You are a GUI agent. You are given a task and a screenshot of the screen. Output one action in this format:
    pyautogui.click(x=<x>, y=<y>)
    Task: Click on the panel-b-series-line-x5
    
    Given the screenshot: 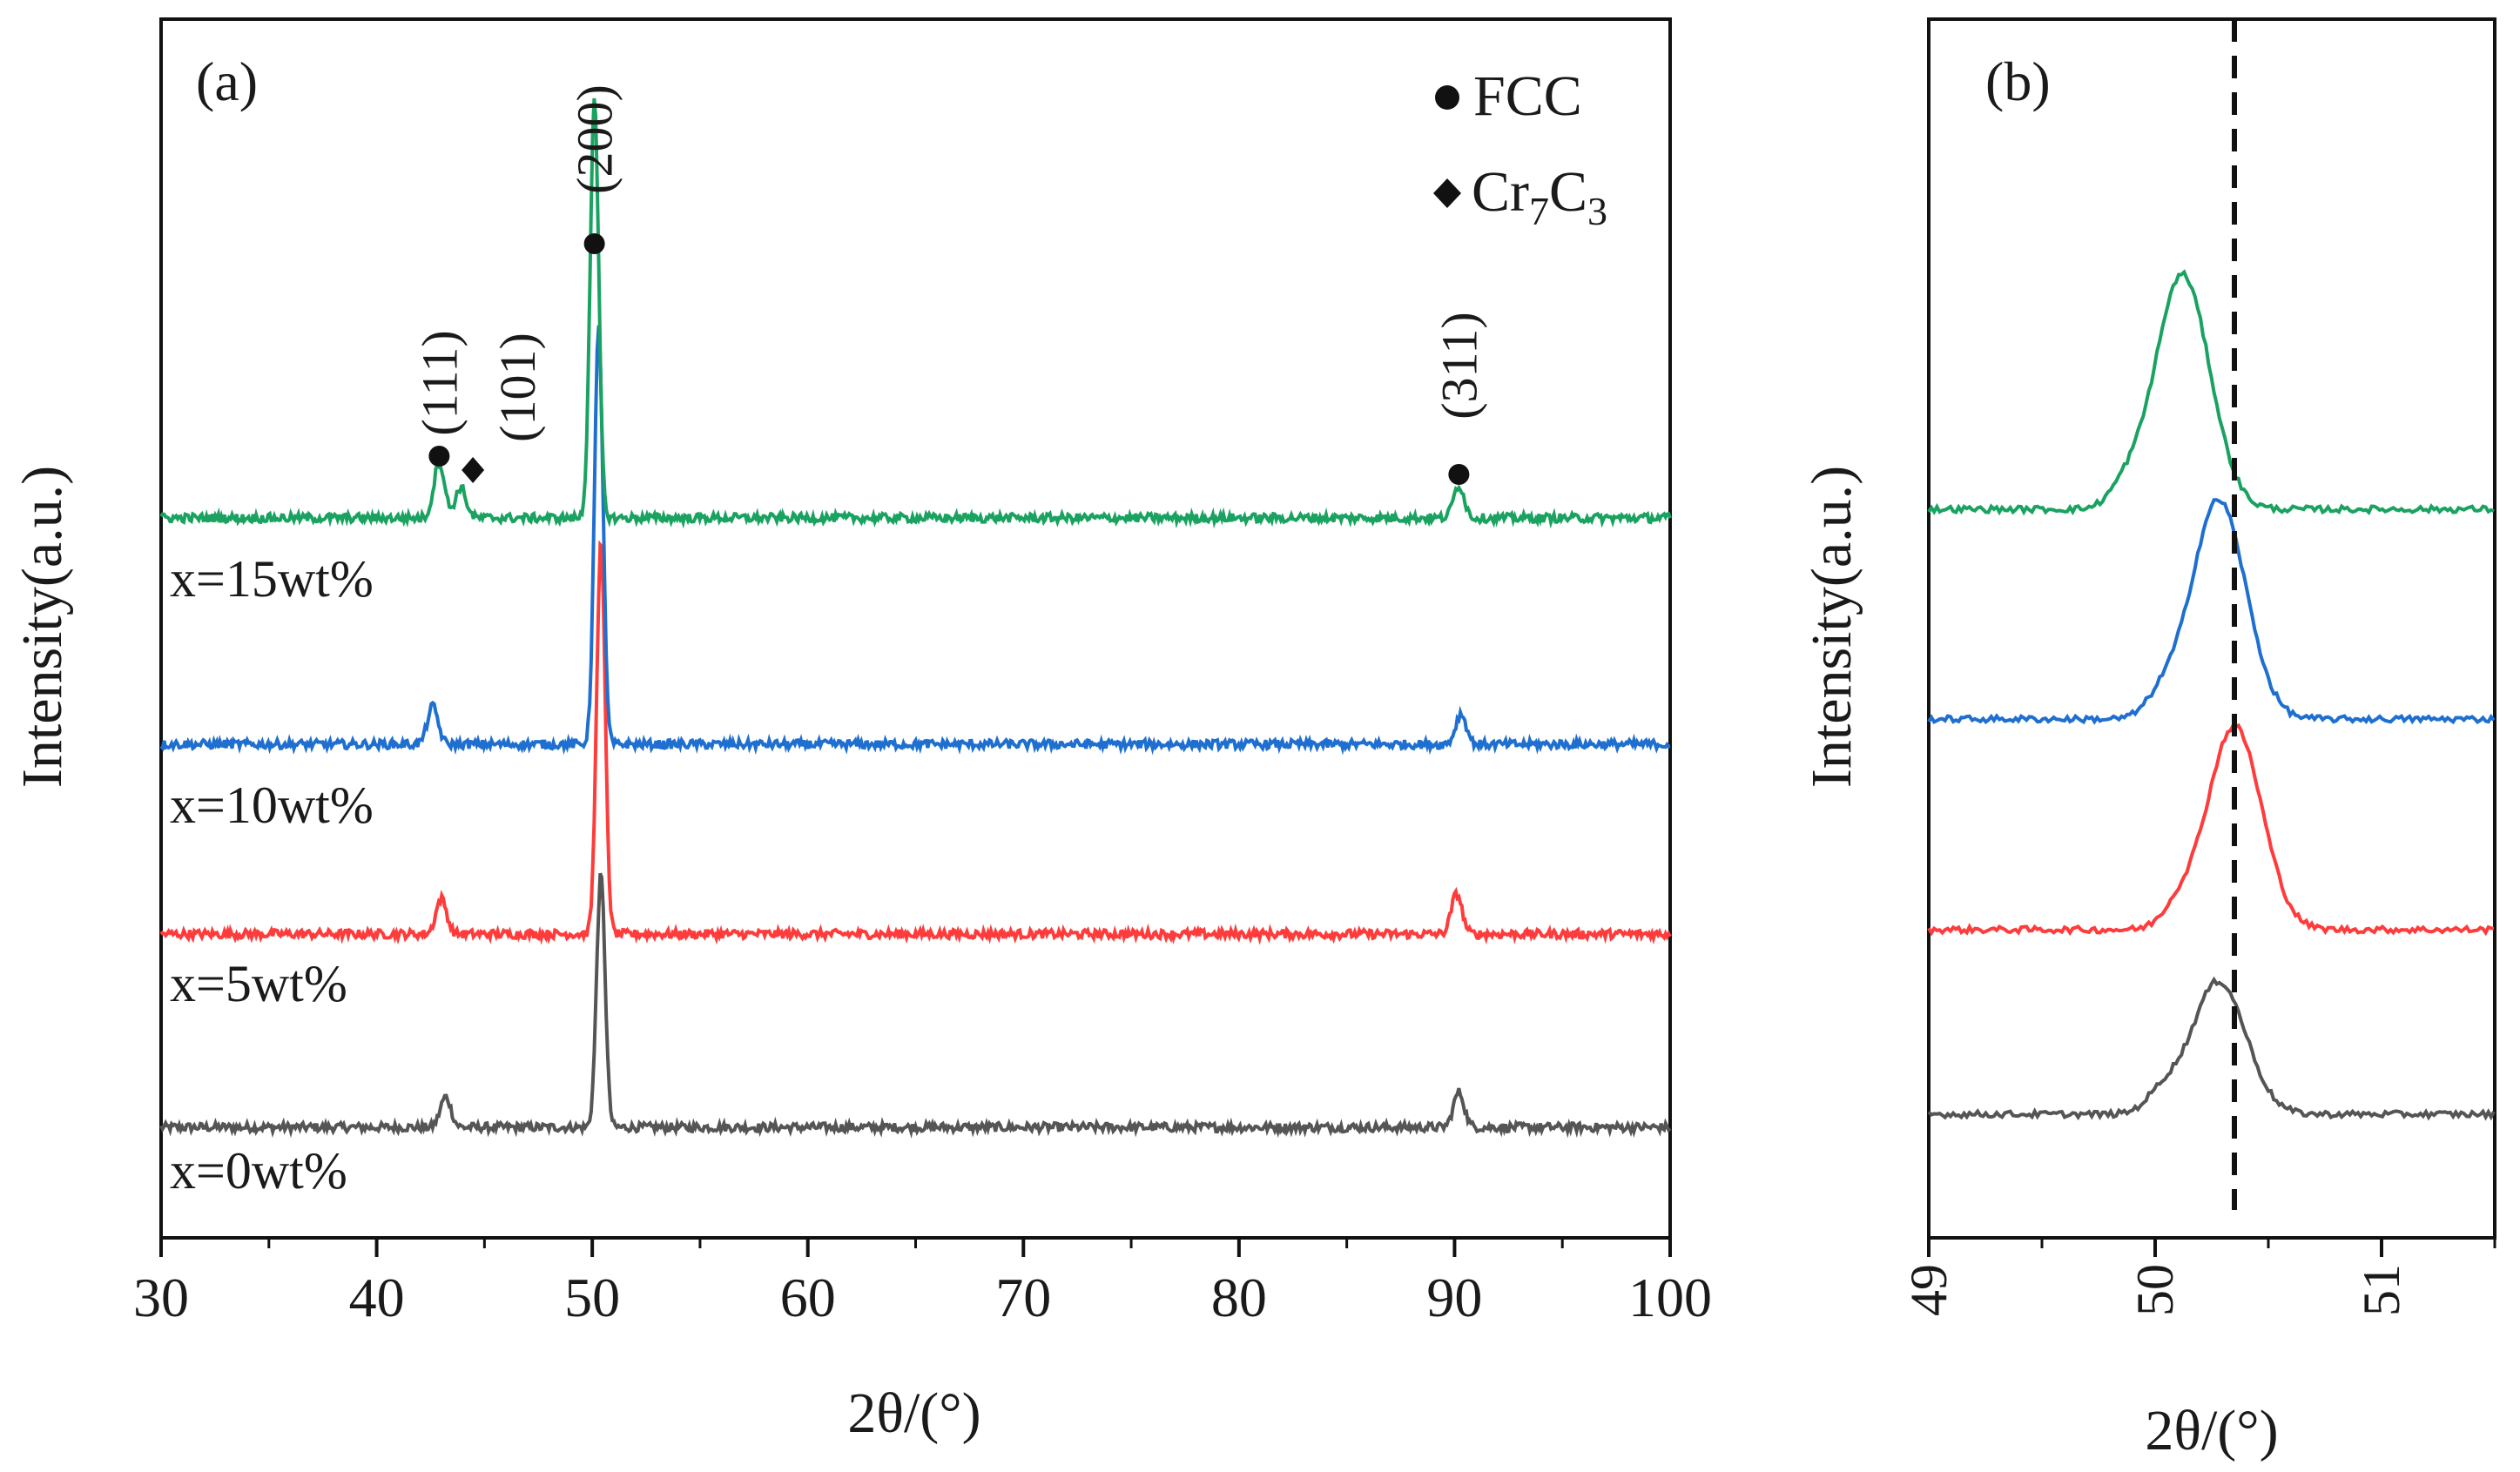 What is the action you would take?
    pyautogui.click(x=2211, y=830)
    